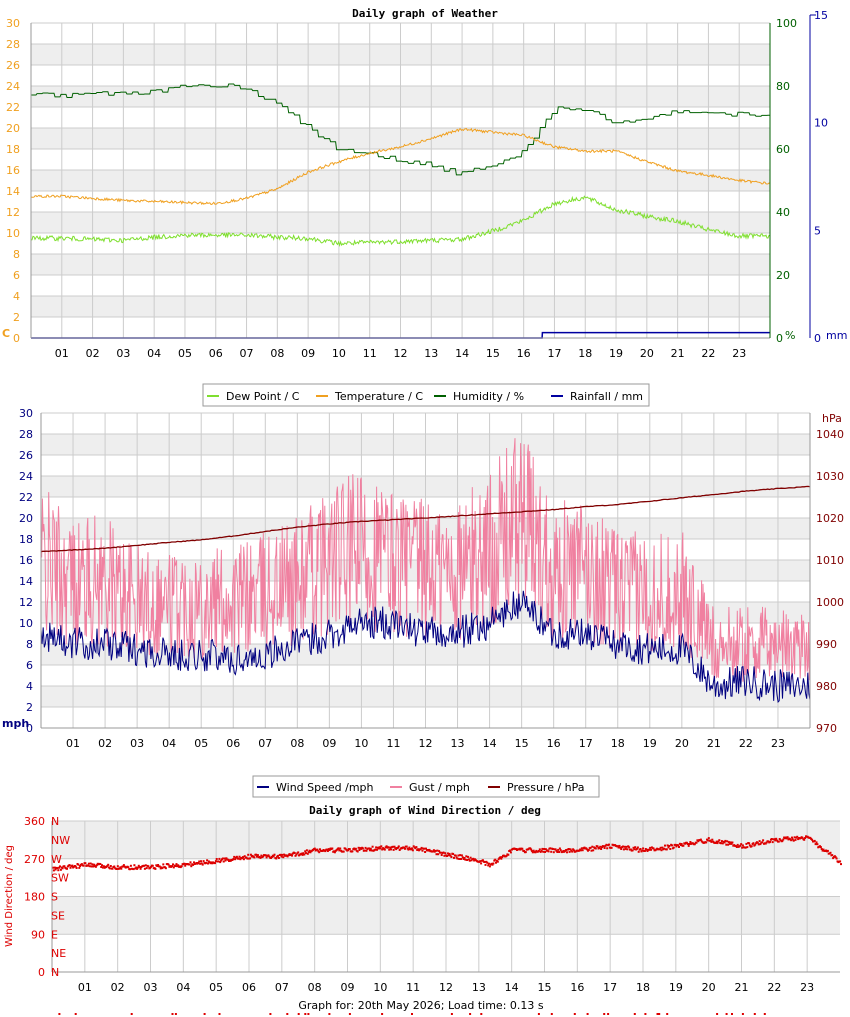  What do you see at coordinates (13, 149) in the screenshot?
I see `temperature-tick: 18` at bounding box center [13, 149].